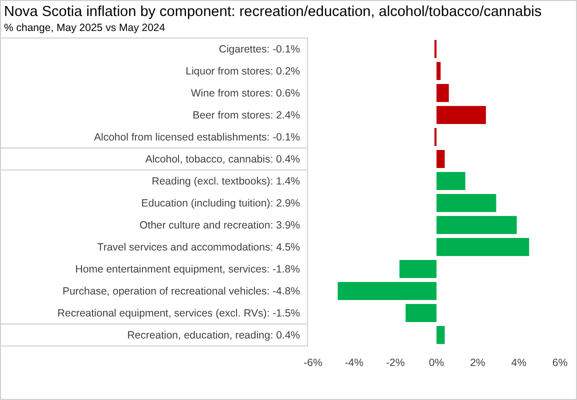  Describe the element at coordinates (219, 226) in the screenshot. I see `y-tick-label: Other culture and recreation: 3.9%` at that location.